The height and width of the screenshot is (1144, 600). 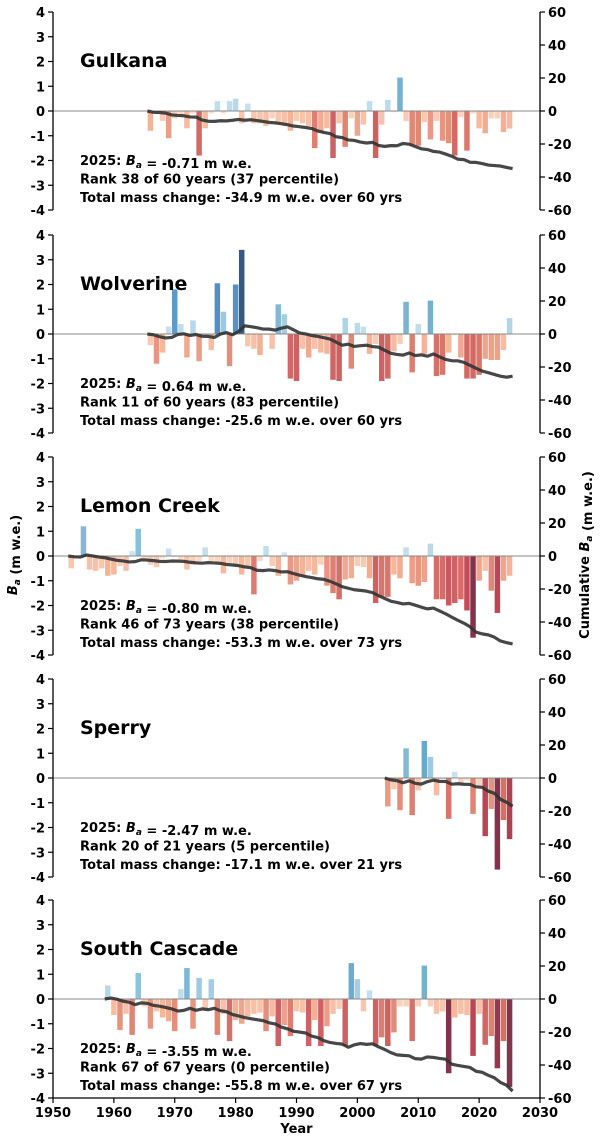 I want to click on bar-2023, so click(x=497, y=1034).